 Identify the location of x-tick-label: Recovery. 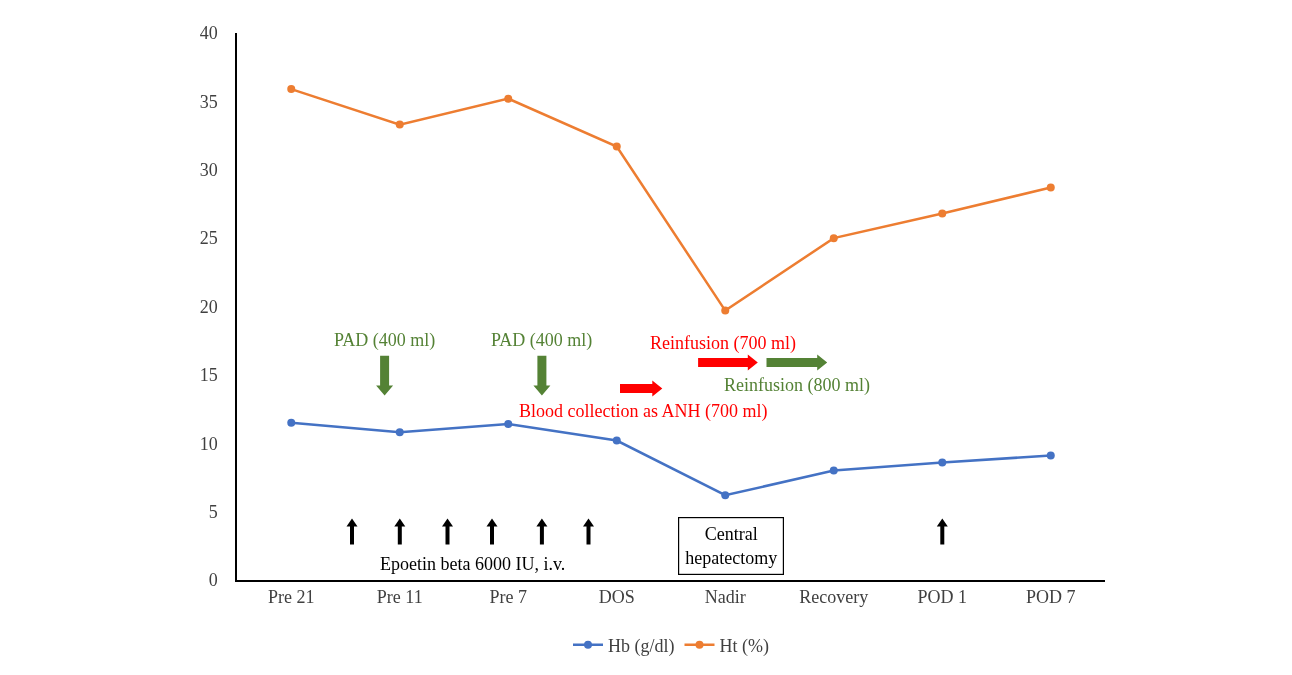
(834, 597).